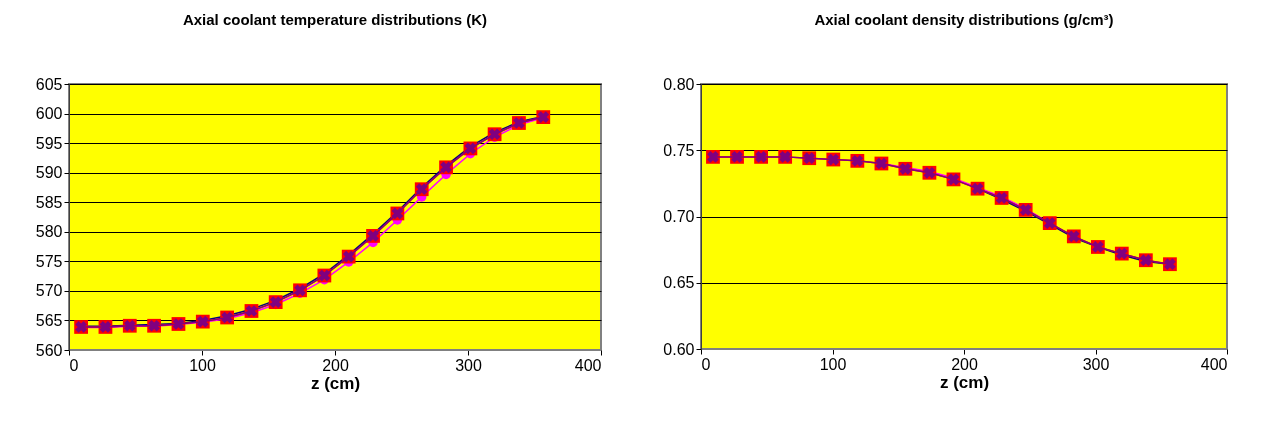 The image size is (1266, 434). Describe the element at coordinates (679, 150) in the screenshot. I see `y-tick-label: 0.75` at that location.